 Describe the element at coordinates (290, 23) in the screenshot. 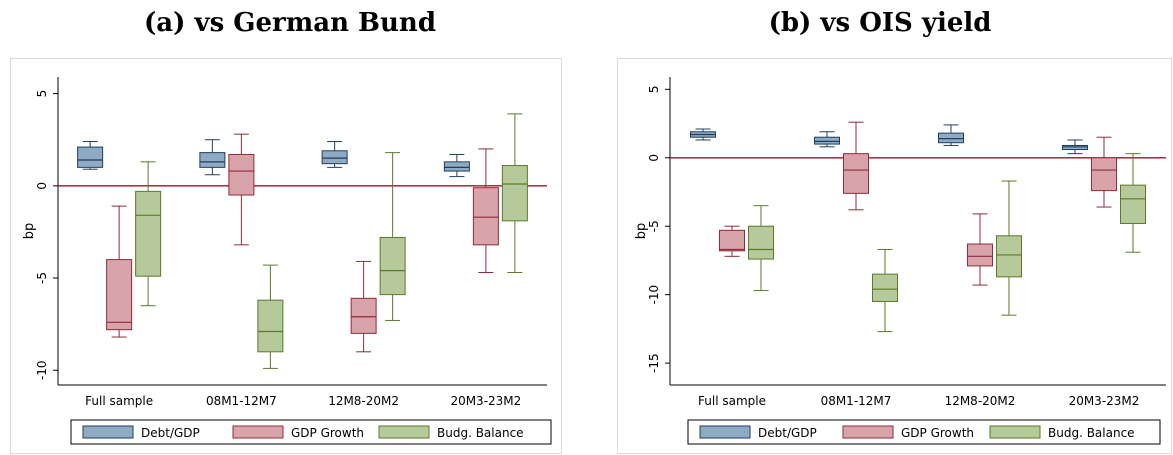

I see `panel-a-title: (a) vs German Bund` at that location.